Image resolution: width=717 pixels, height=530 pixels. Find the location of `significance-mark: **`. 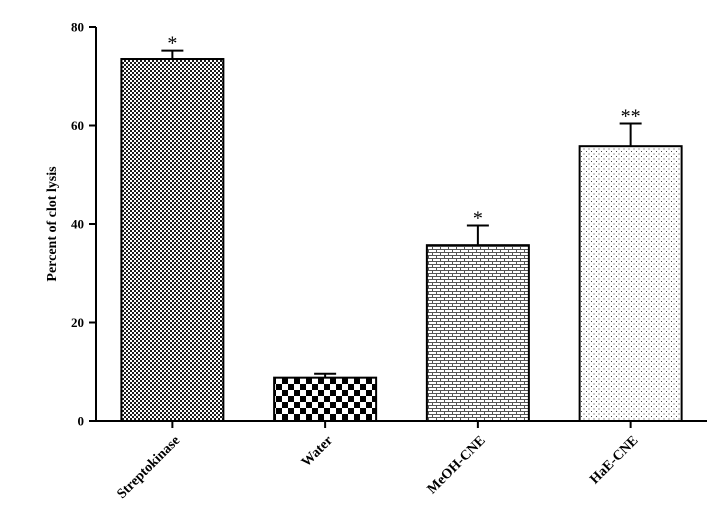

significance-mark: ** is located at coordinates (631, 117).